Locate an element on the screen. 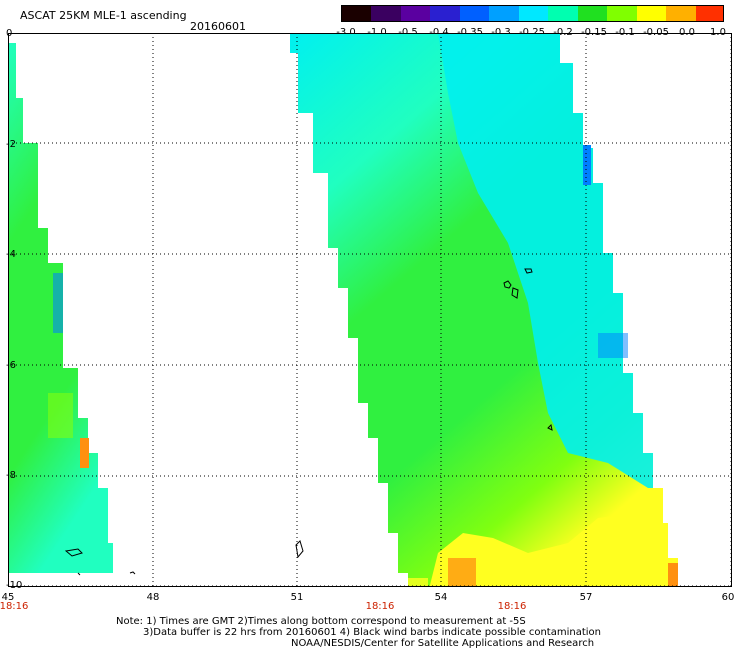 This screenshot has width=740, height=650. colorbar-label: -3.0 is located at coordinates (346, 32).